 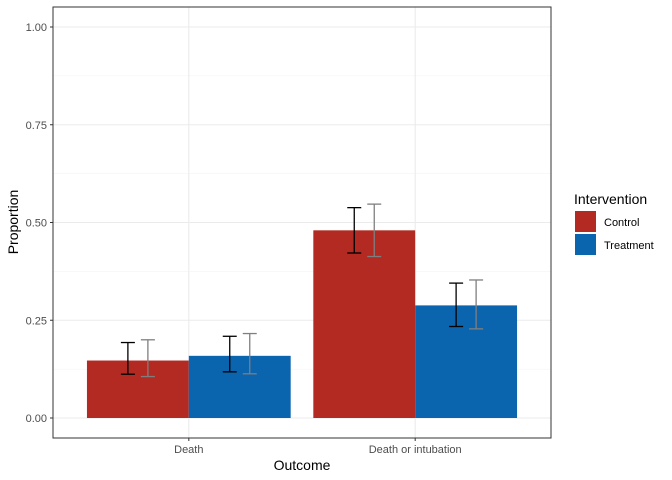 I want to click on legend-key-treatment, so click(x=585, y=244).